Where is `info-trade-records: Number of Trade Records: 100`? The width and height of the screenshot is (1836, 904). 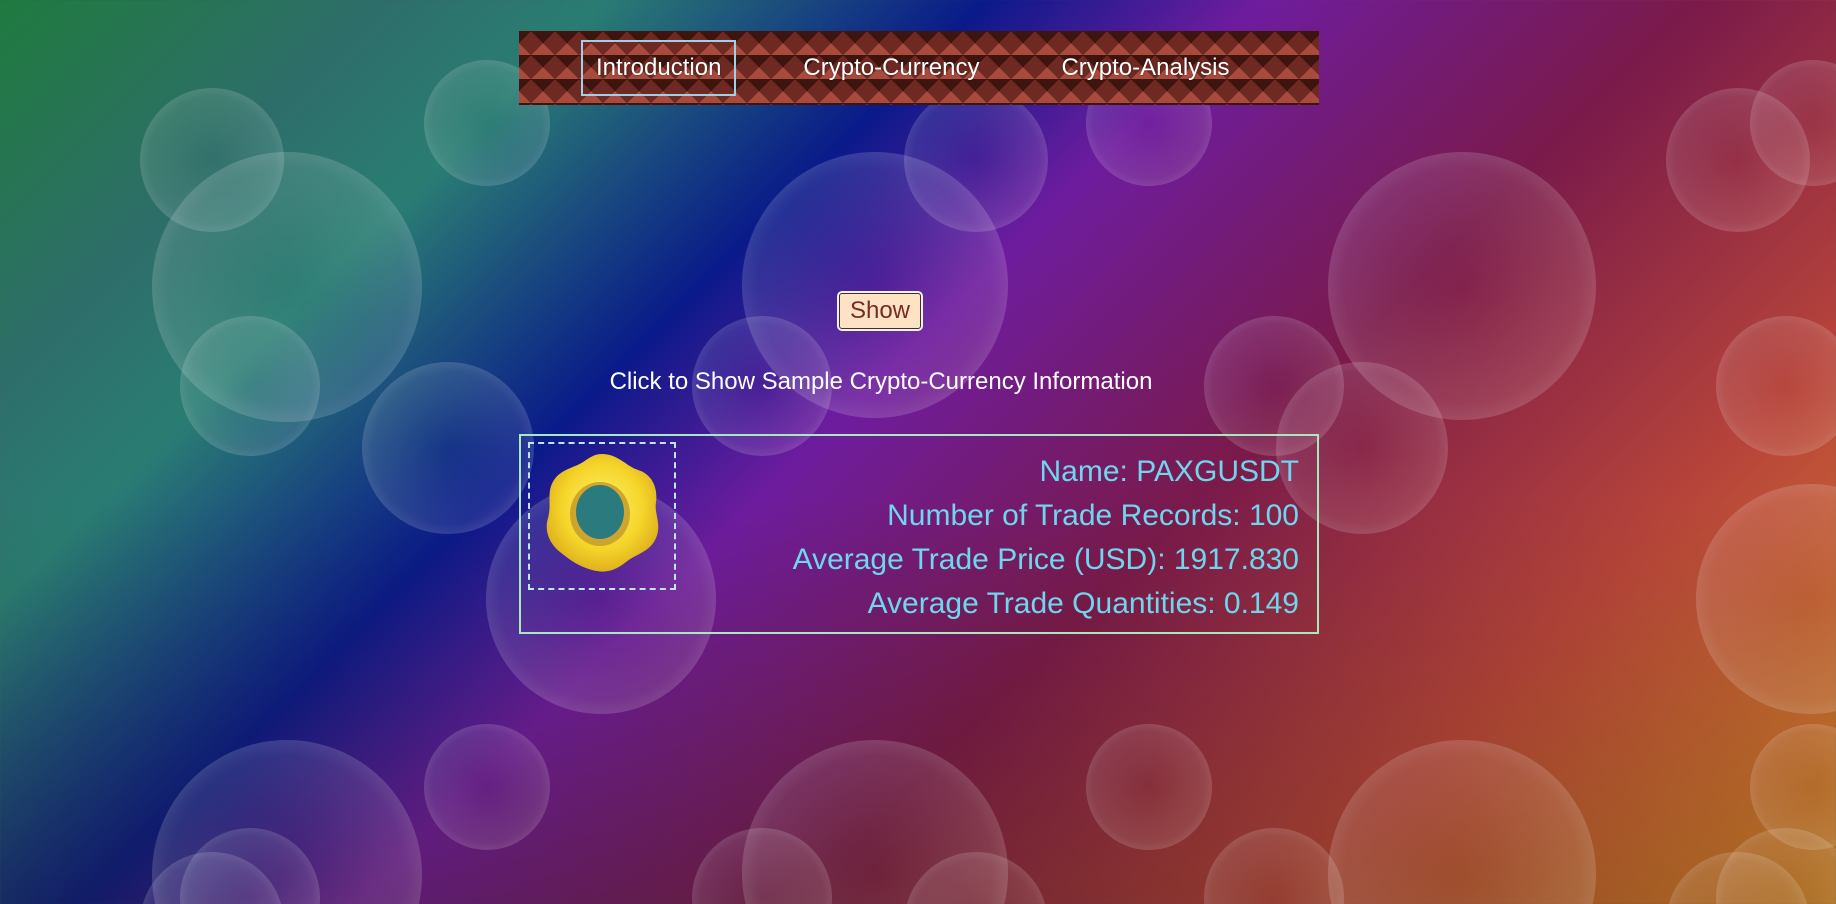 info-trade-records: Number of Trade Records: 100 is located at coordinates (1093, 515).